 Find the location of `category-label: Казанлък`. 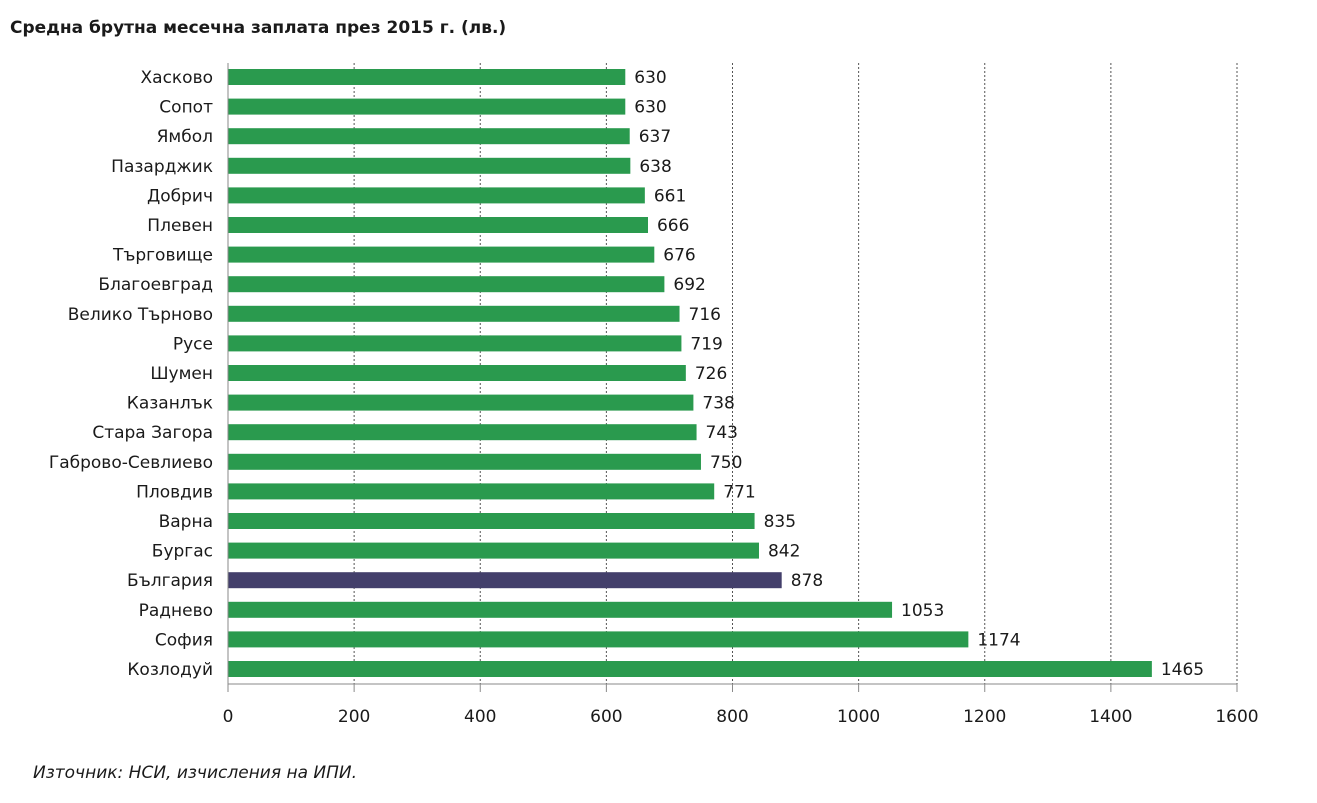

category-label: Казанлък is located at coordinates (170, 404).